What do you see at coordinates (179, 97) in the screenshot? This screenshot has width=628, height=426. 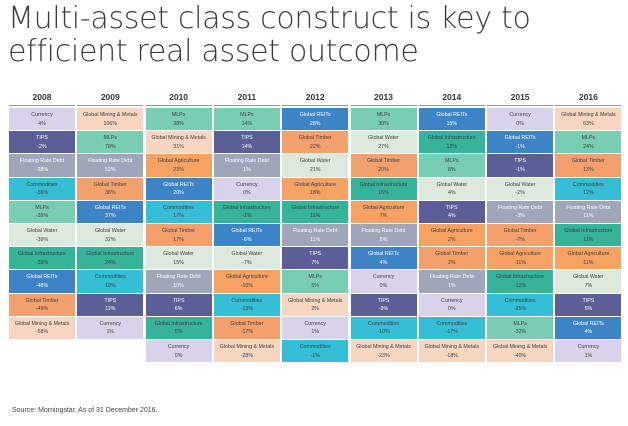 I see `column-header-2010: 2010` at bounding box center [179, 97].